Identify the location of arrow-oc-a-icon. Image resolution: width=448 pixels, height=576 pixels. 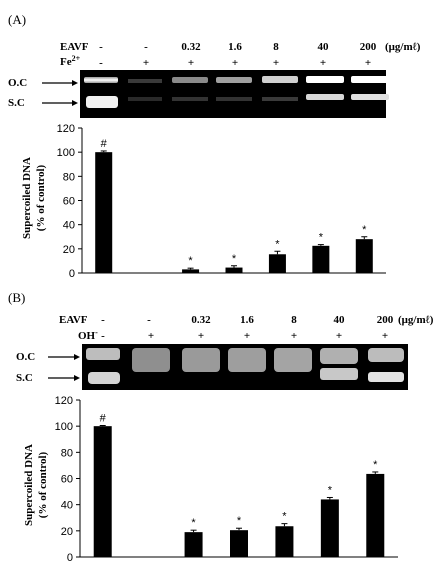
(60, 83).